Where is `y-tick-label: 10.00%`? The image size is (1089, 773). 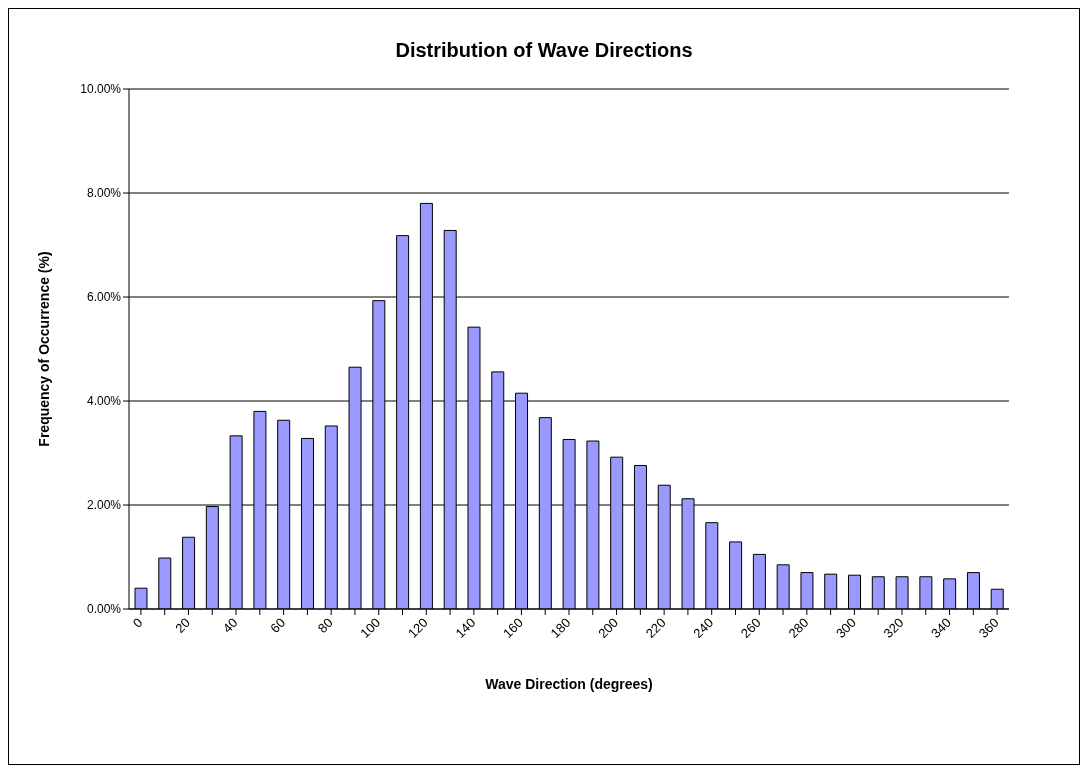 y-tick-label: 10.00% is located at coordinates (101, 89).